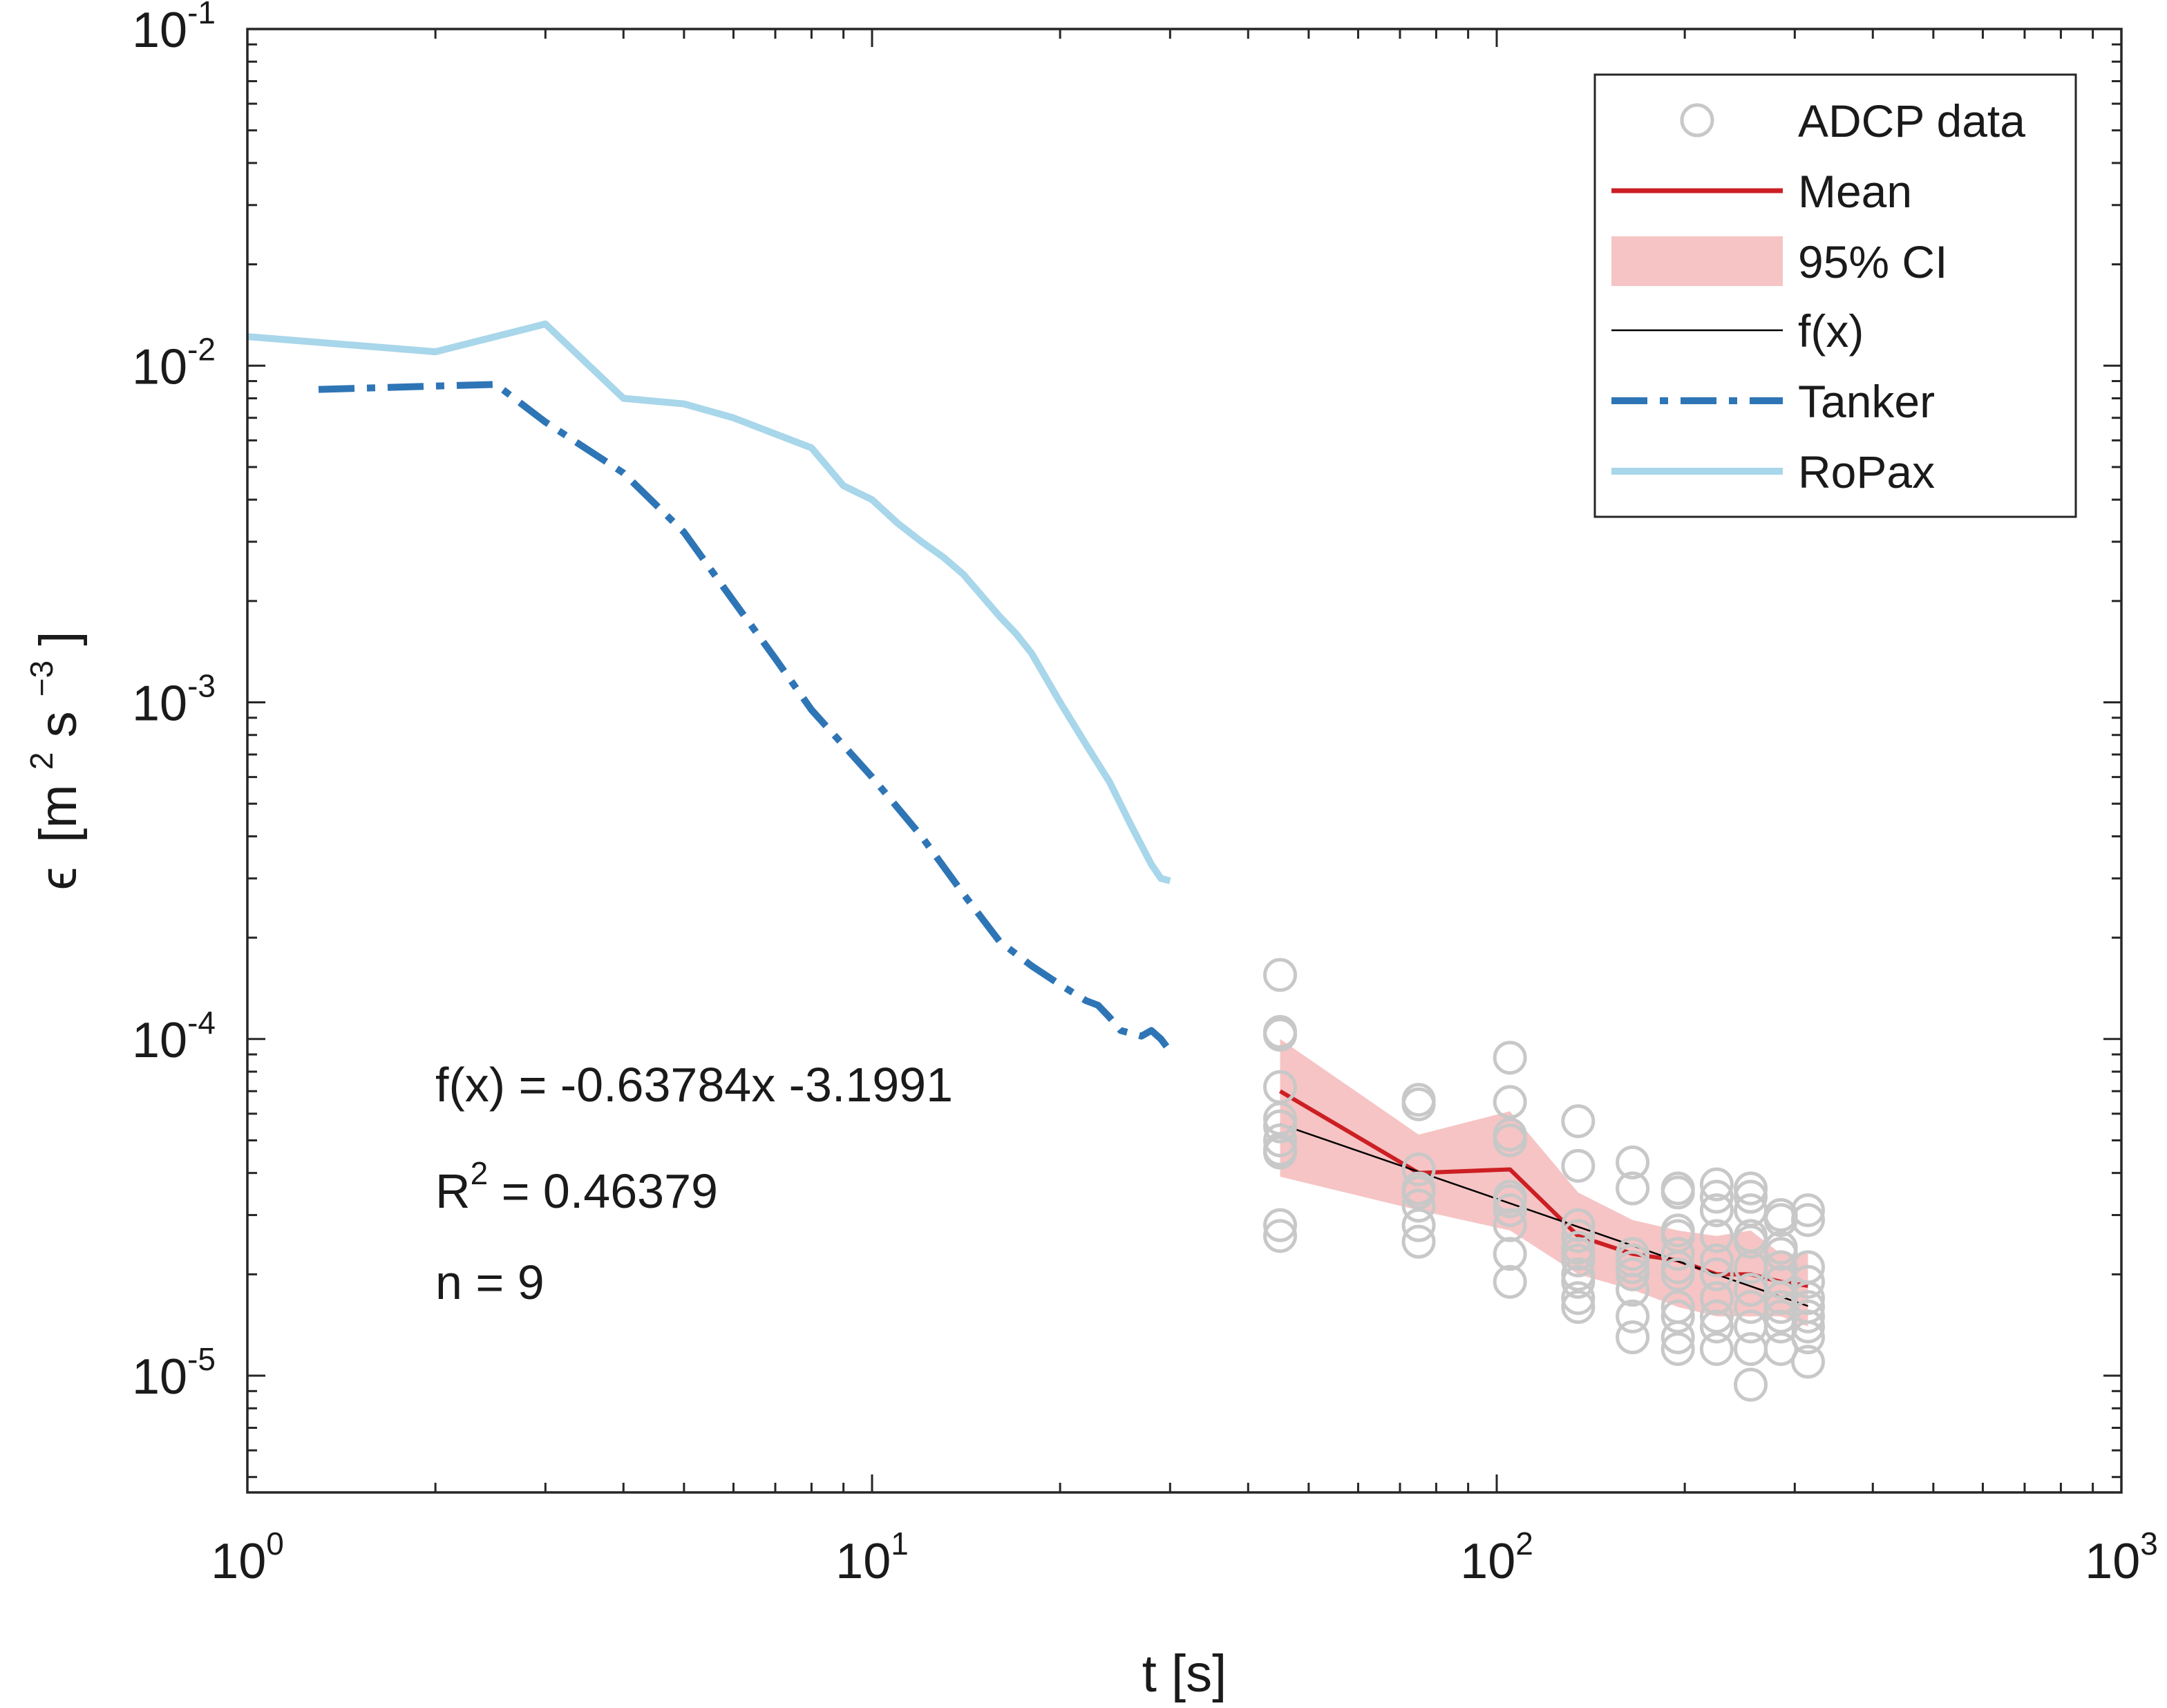 This screenshot has width=2167, height=1708. What do you see at coordinates (1911, 120) in the screenshot?
I see `legend-label-adcp: ADCP data` at bounding box center [1911, 120].